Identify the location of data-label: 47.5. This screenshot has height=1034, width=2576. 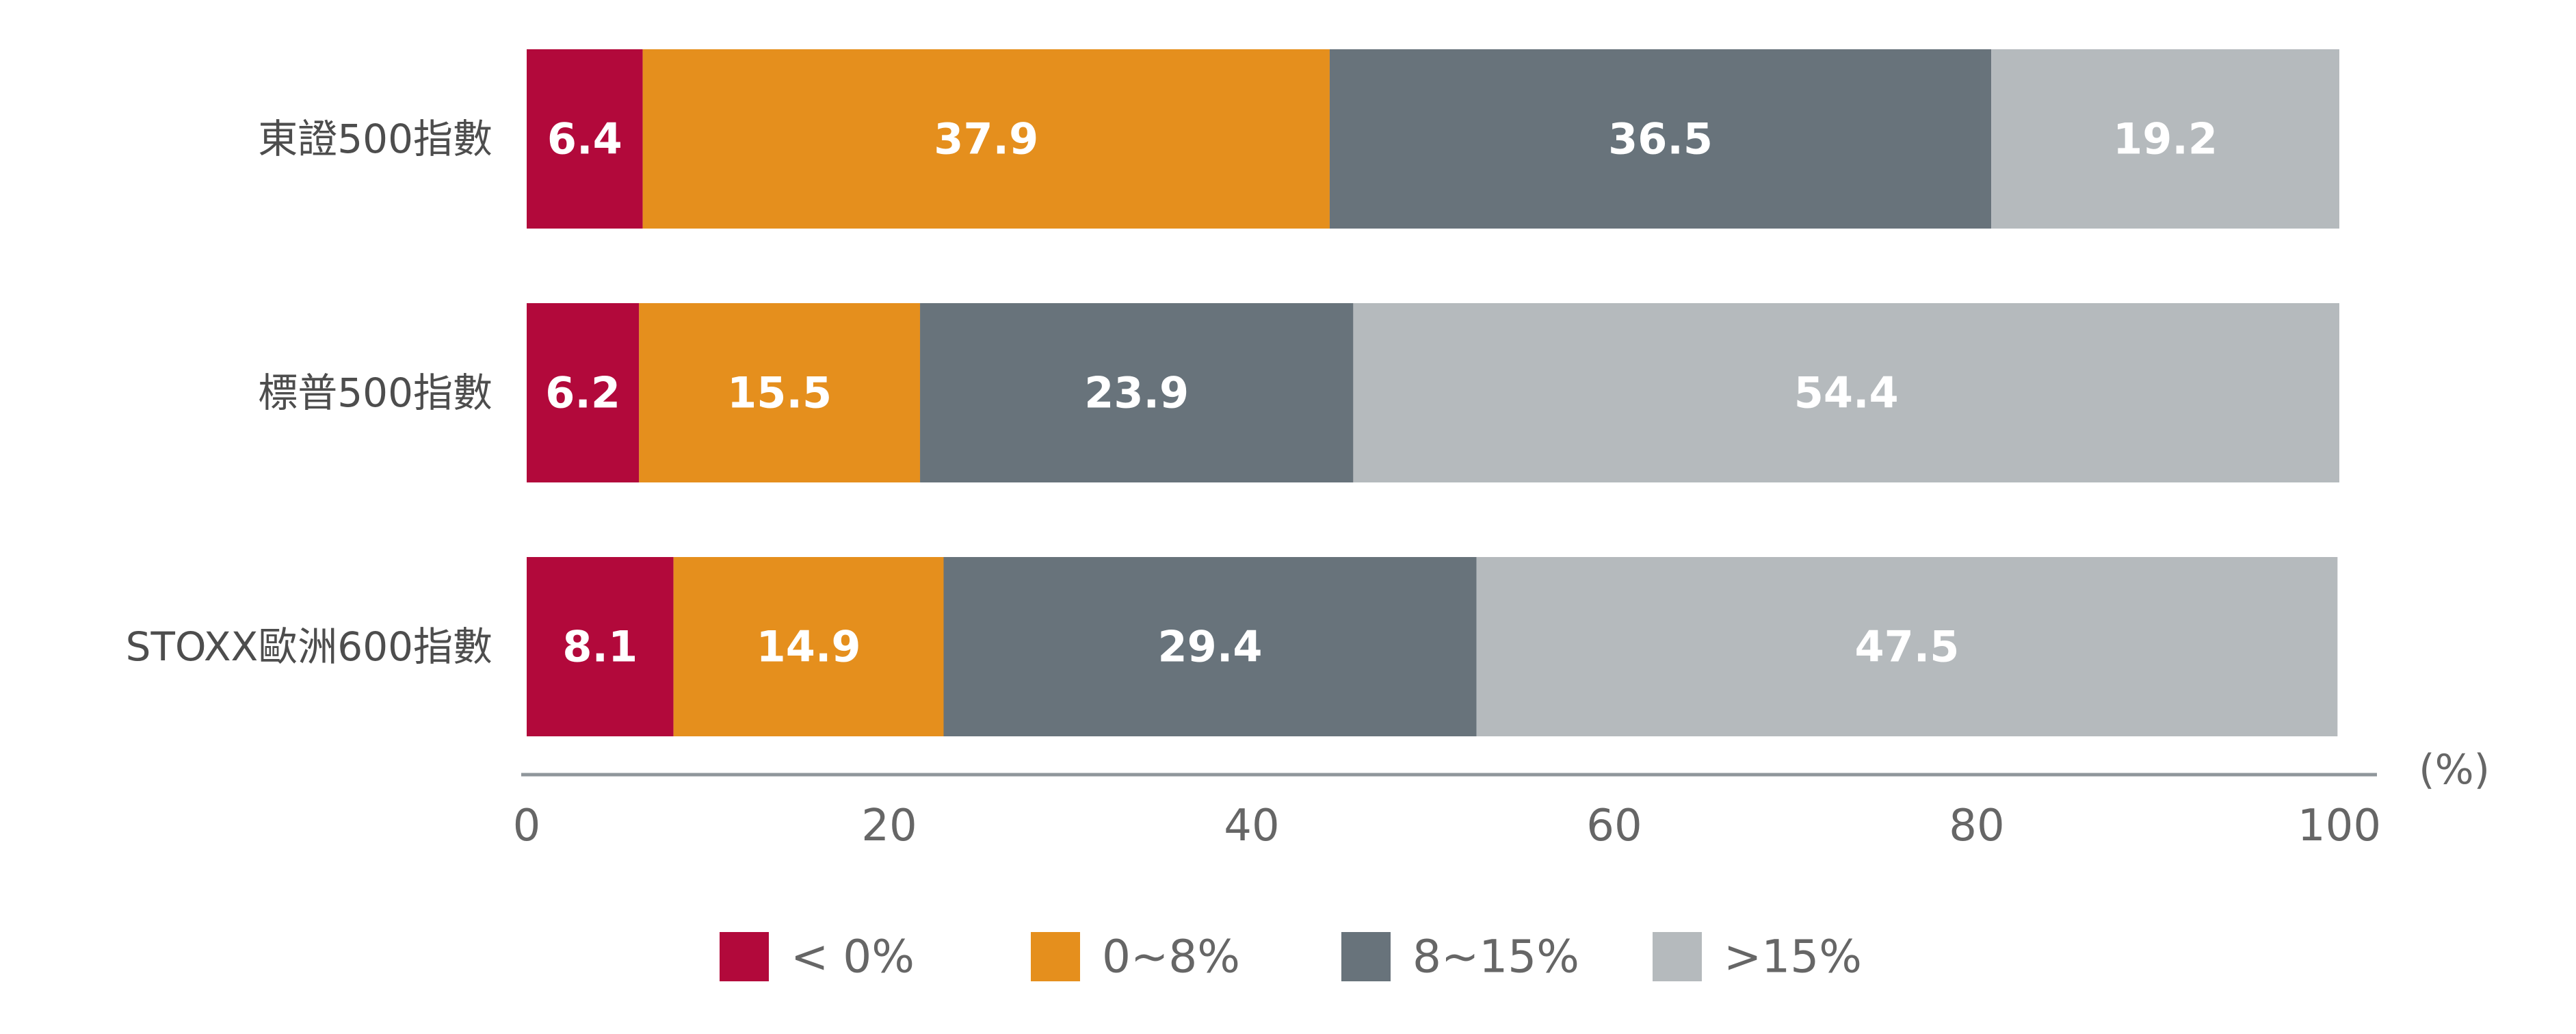
(1906, 647).